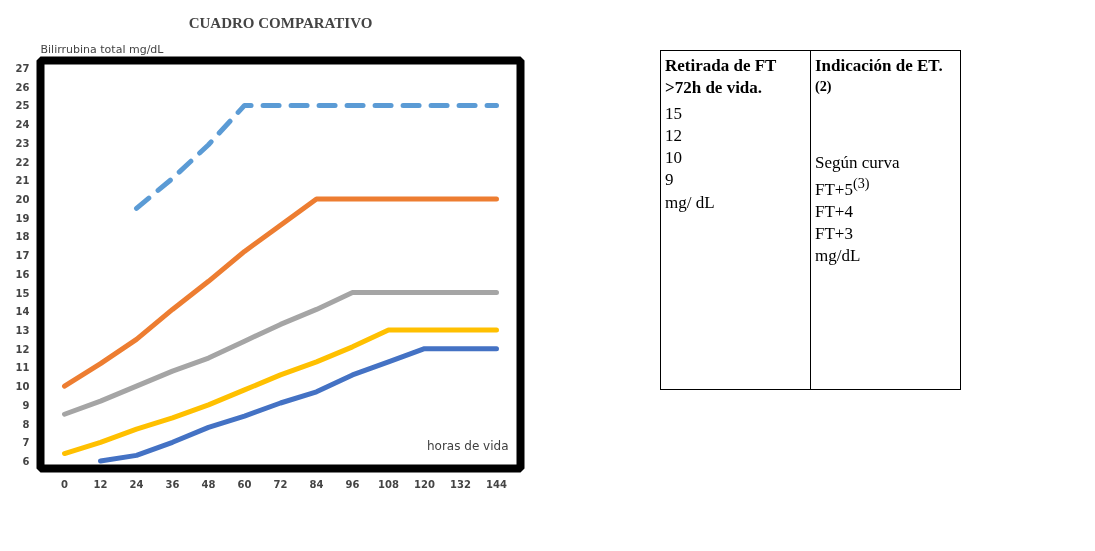  What do you see at coordinates (22, 274) in the screenshot?
I see `y-tick-label: 16` at bounding box center [22, 274].